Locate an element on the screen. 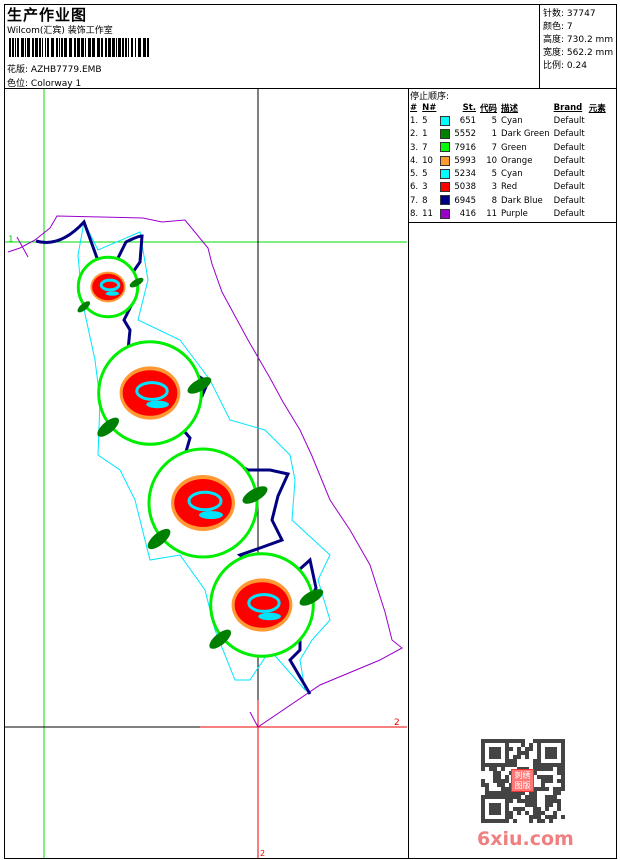 This screenshot has height=860, width=620. design-file-line: 花版: AZHB7779.EMB is located at coordinates (54, 68).